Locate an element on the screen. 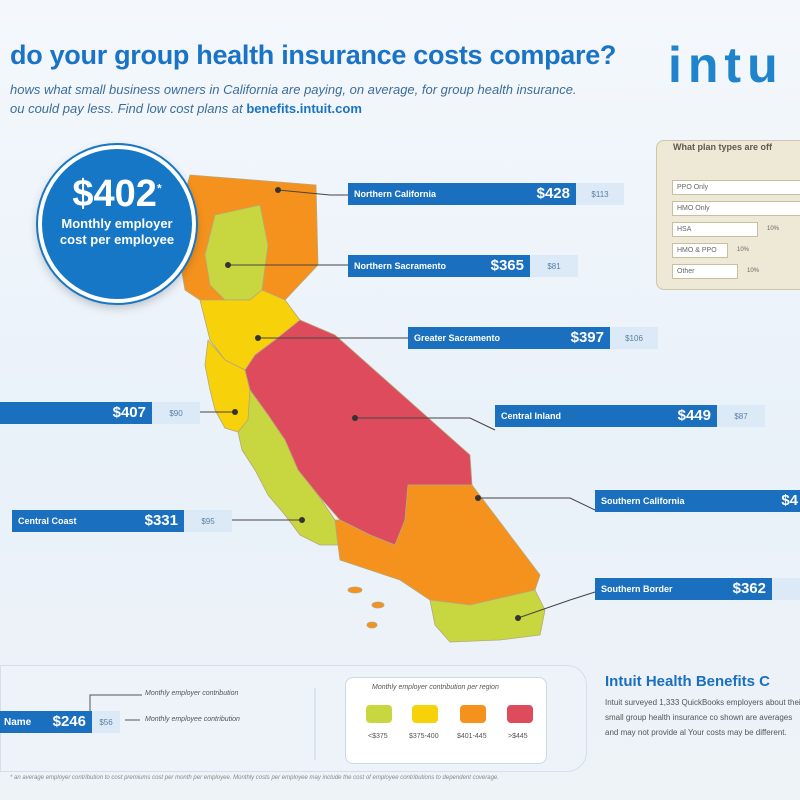  legend-cost-note: Monthly employer contribution is located at coordinates (192, 693).